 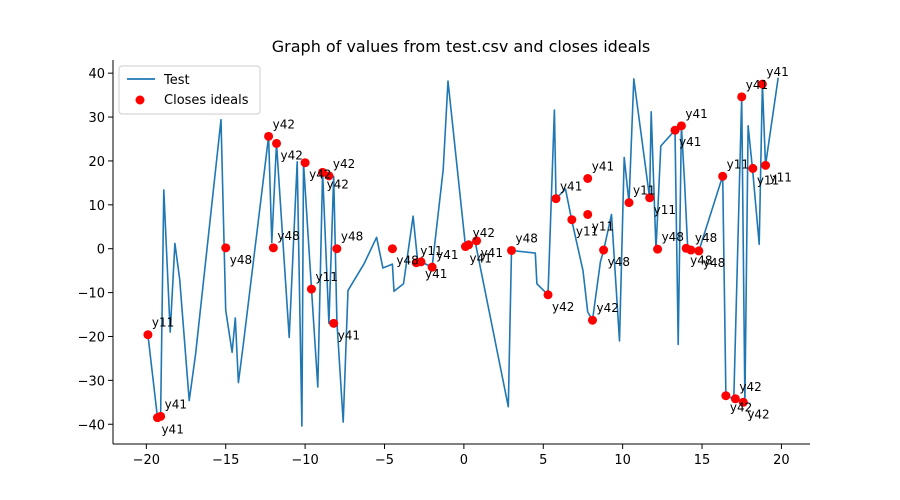 What do you see at coordinates (622, 460) in the screenshot?
I see `x-tick-label: 10` at bounding box center [622, 460].